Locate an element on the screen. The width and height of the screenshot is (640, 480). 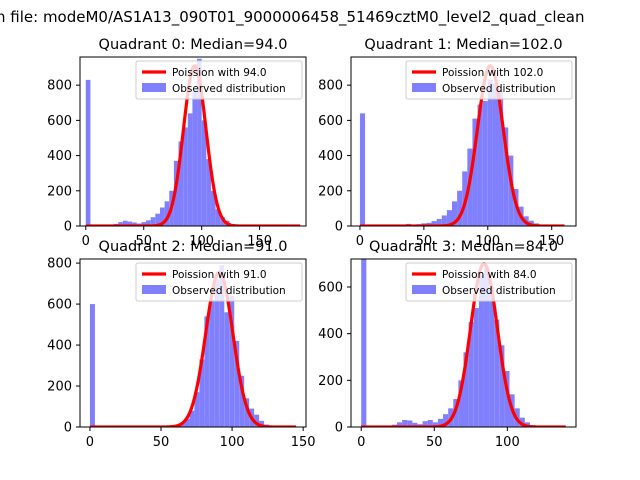
legend-label-poisson: Poission with 84.0 is located at coordinates (489, 275).